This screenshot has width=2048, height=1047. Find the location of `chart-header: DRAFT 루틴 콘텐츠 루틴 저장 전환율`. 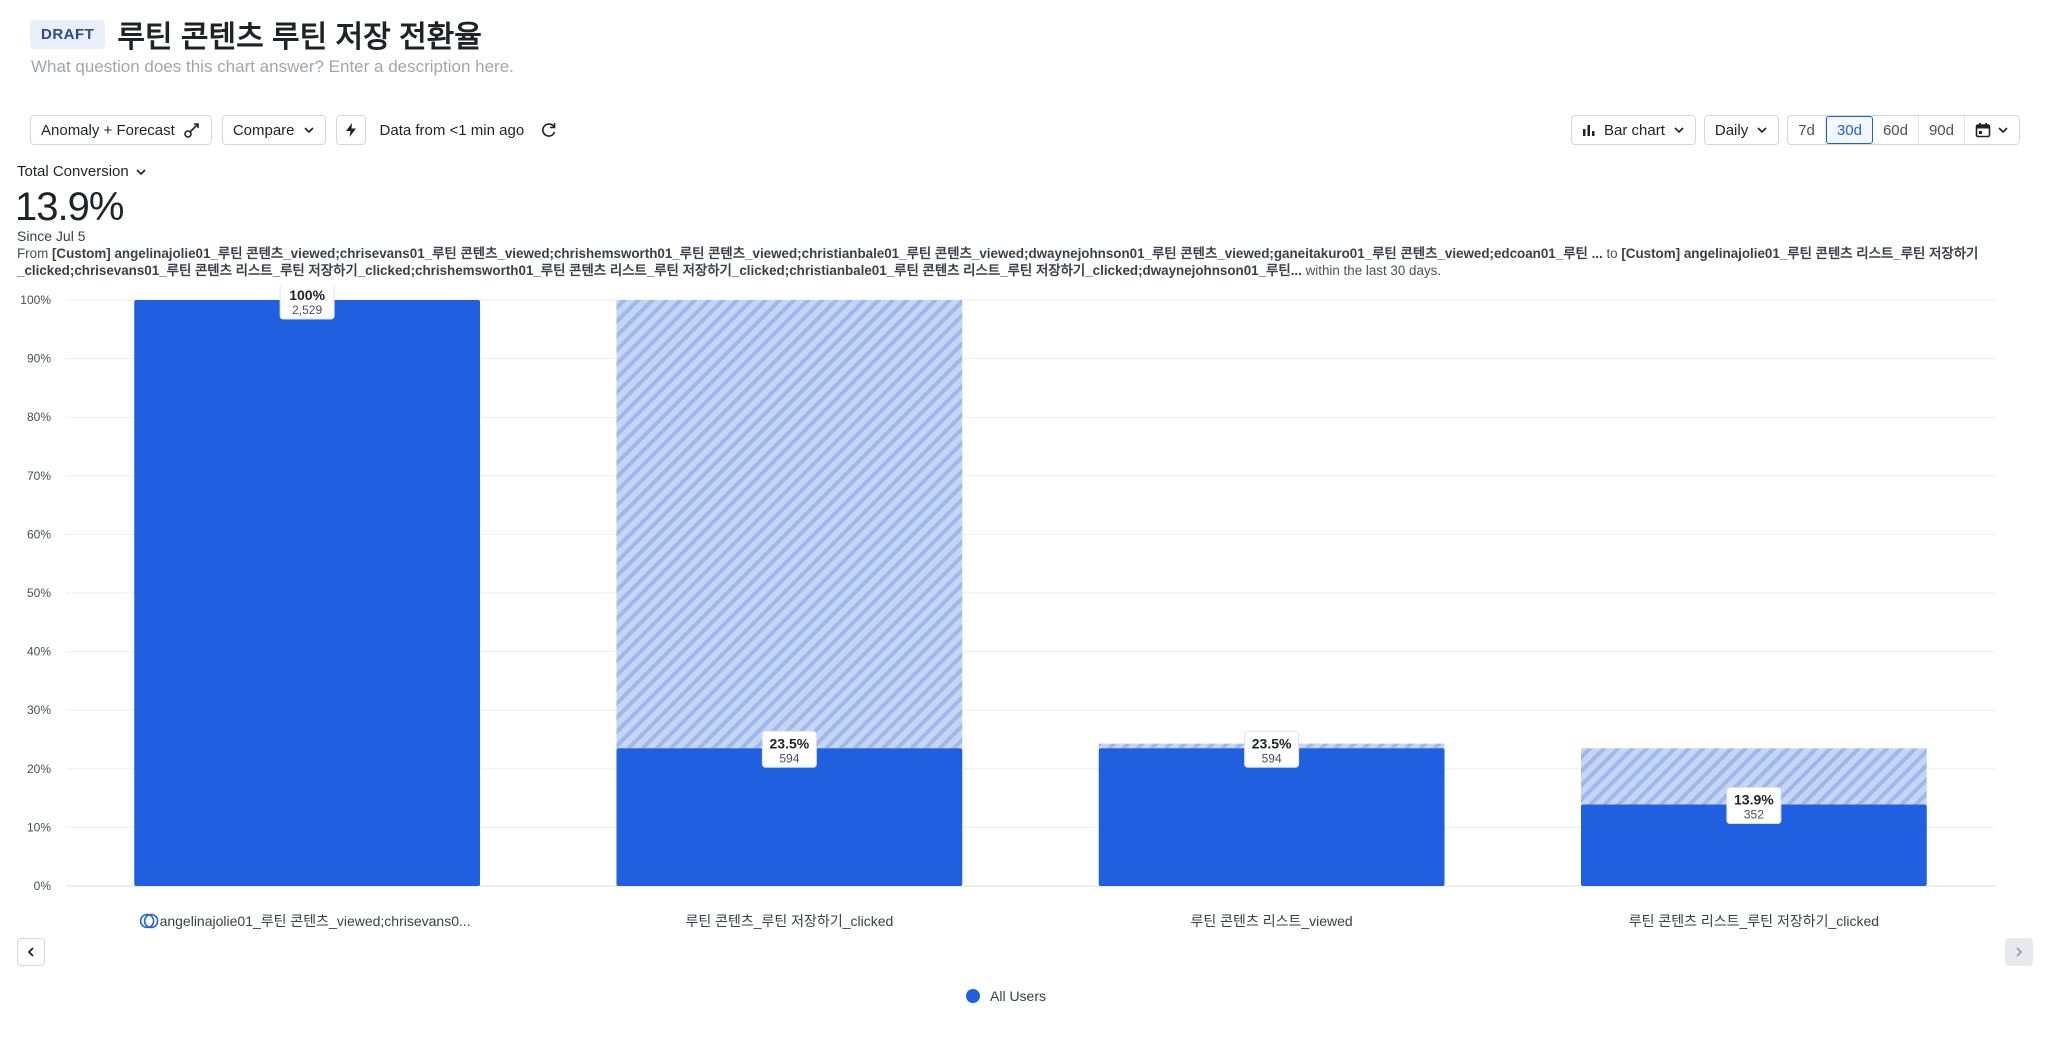

chart-header: DRAFT 루틴 콘텐츠 루틴 저장 전환율 is located at coordinates (256, 34).